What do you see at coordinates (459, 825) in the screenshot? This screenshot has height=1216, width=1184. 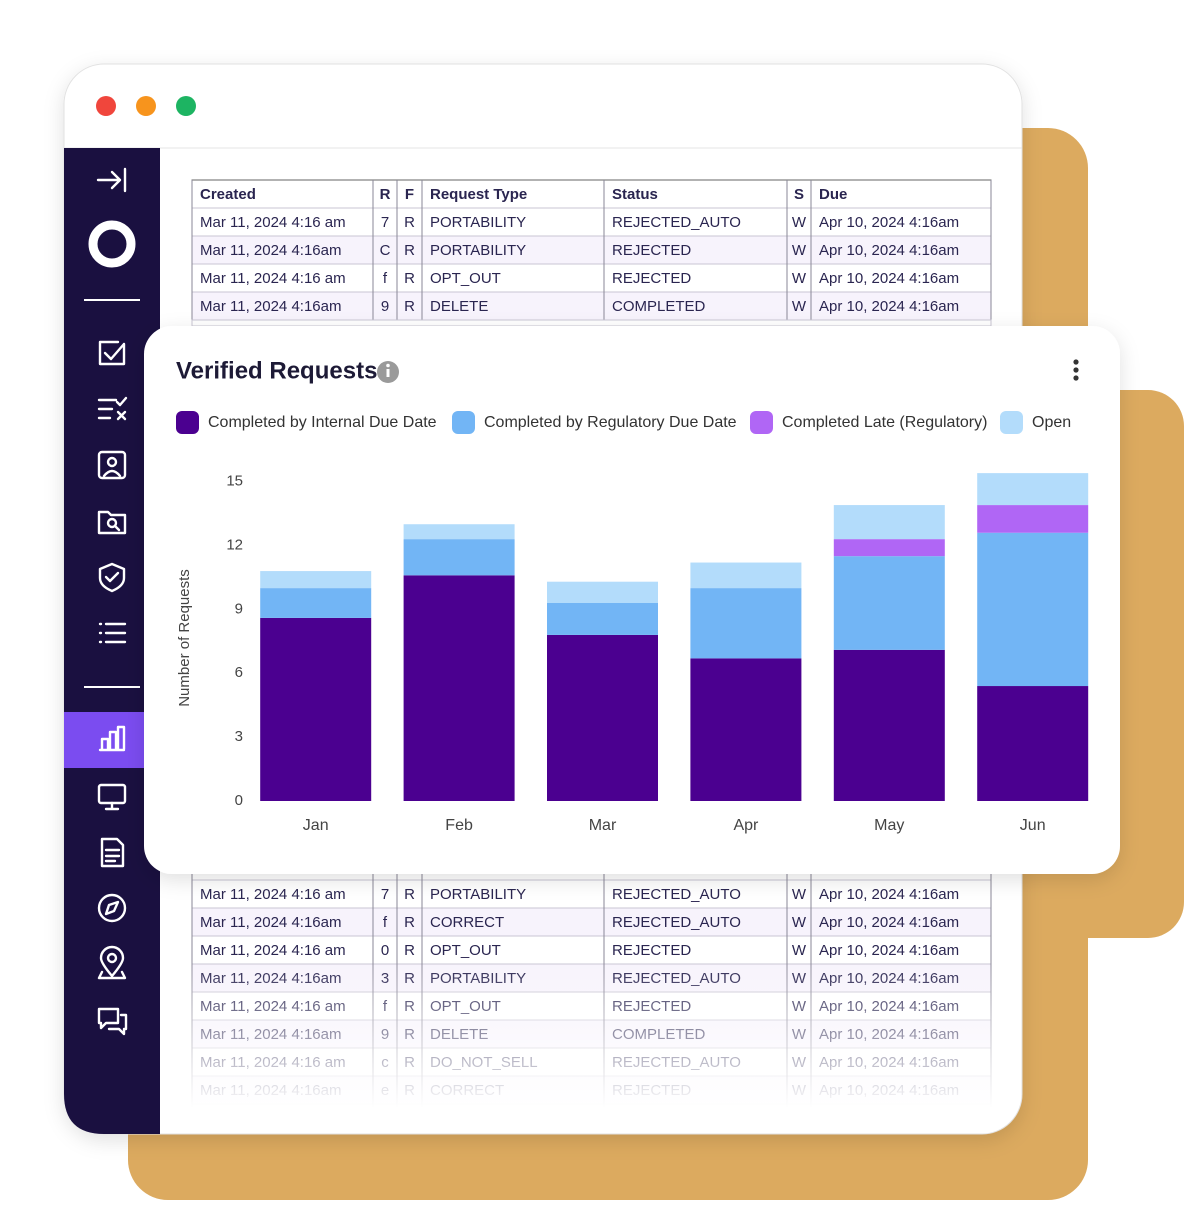 I see `x-tick-label: Feb` at bounding box center [459, 825].